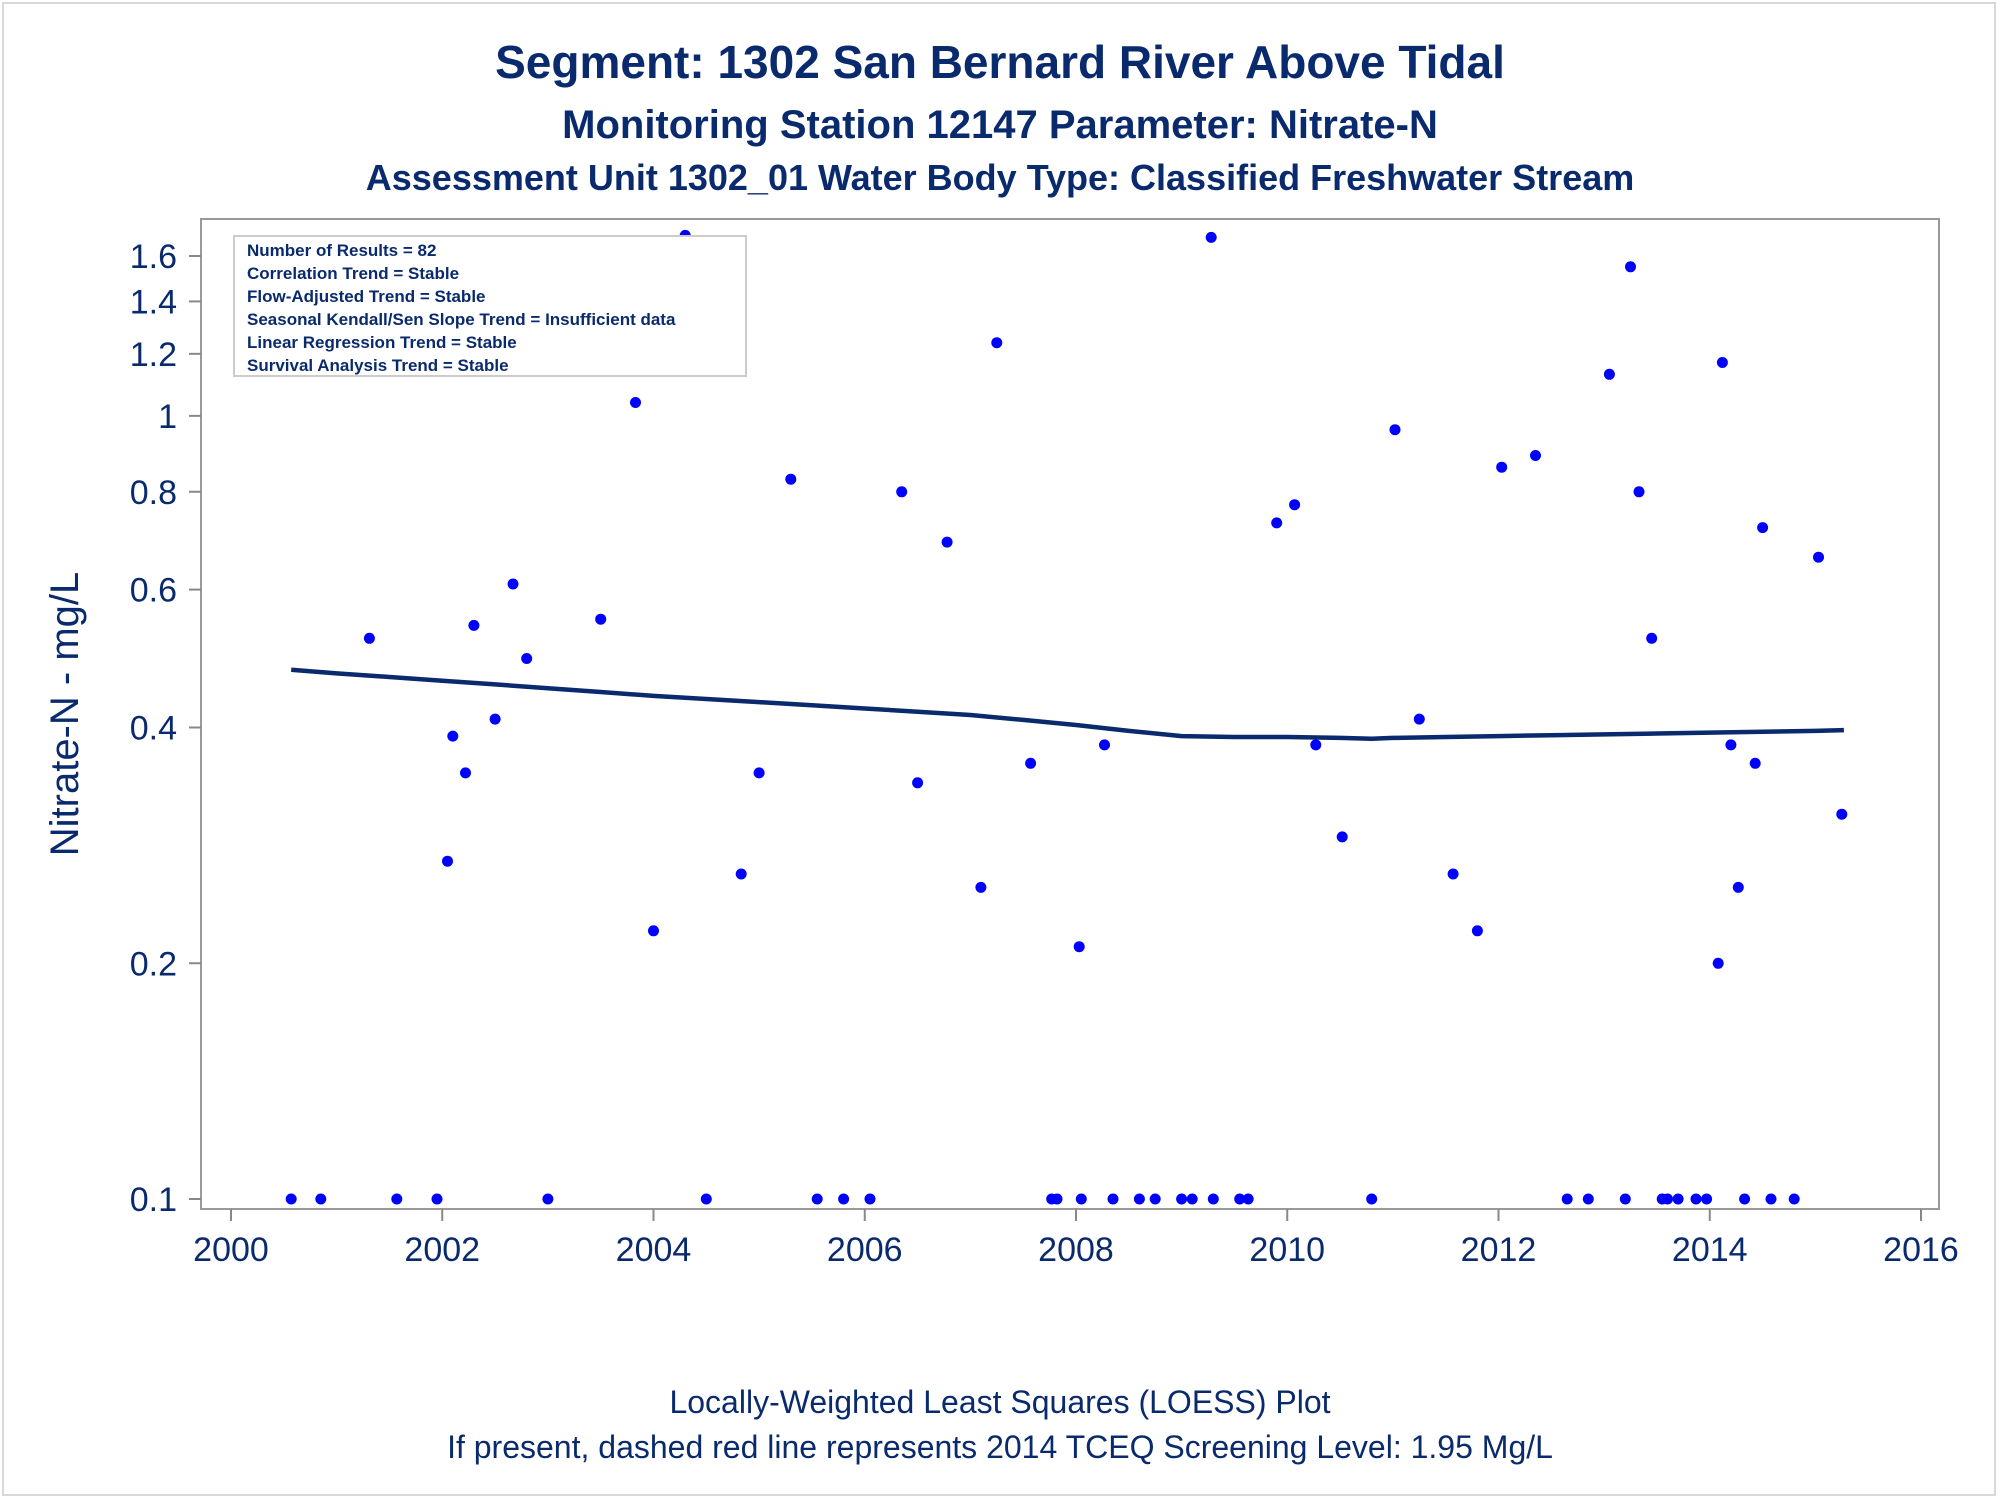 The image size is (2000, 1500). What do you see at coordinates (341, 250) in the screenshot?
I see `legend-entry: Number of Results = 82` at bounding box center [341, 250].